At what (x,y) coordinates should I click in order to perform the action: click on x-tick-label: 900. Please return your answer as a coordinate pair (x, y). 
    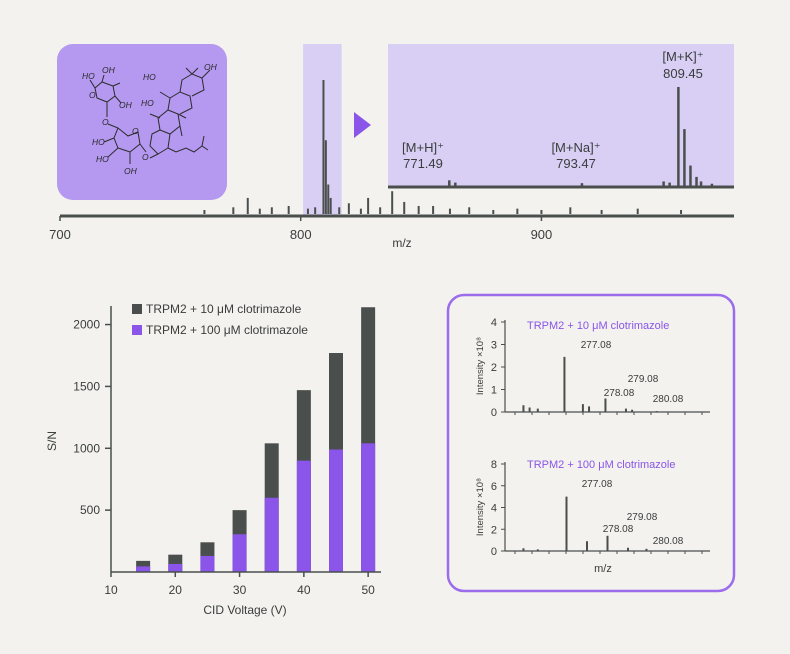
    Looking at the image, I should click on (542, 234).